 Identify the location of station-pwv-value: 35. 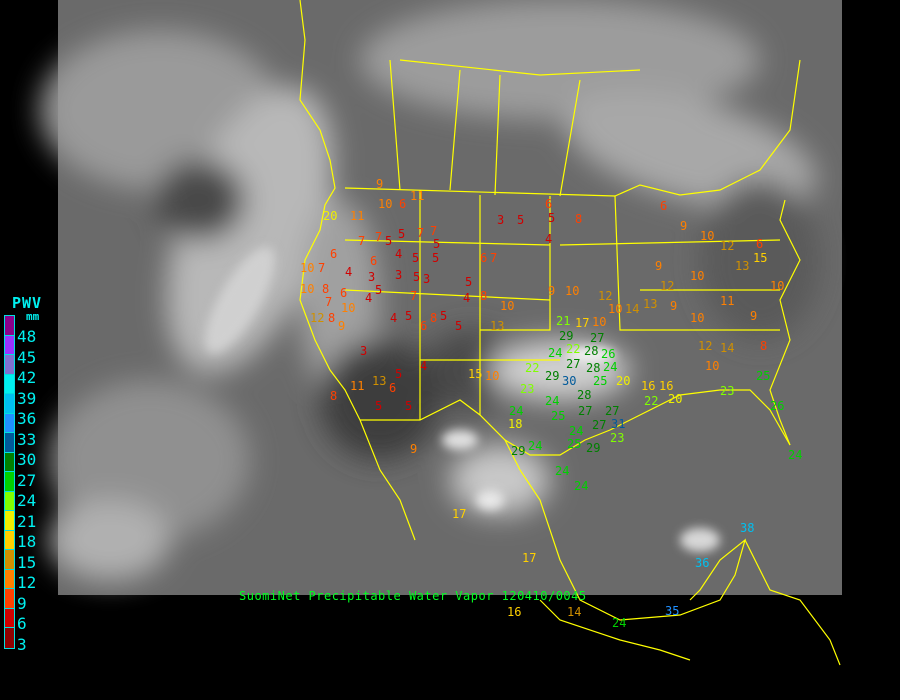
(672, 611).